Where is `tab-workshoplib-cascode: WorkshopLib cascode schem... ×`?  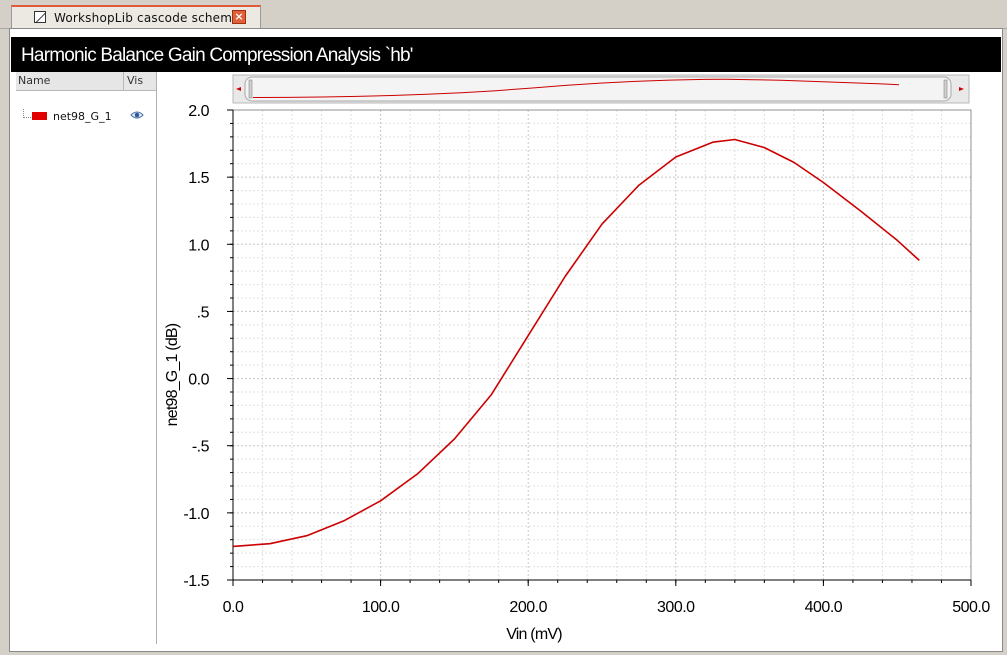 tab-workshoplib-cascode: WorkshopLib cascode schem... × is located at coordinates (136, 16).